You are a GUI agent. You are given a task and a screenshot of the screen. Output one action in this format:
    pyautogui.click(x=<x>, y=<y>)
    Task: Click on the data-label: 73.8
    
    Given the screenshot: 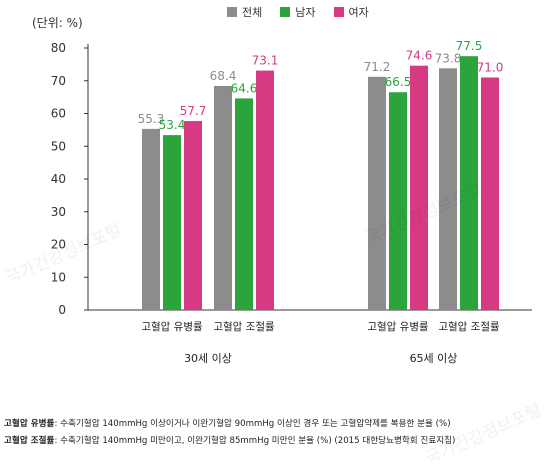 What is the action you would take?
    pyautogui.click(x=448, y=58)
    